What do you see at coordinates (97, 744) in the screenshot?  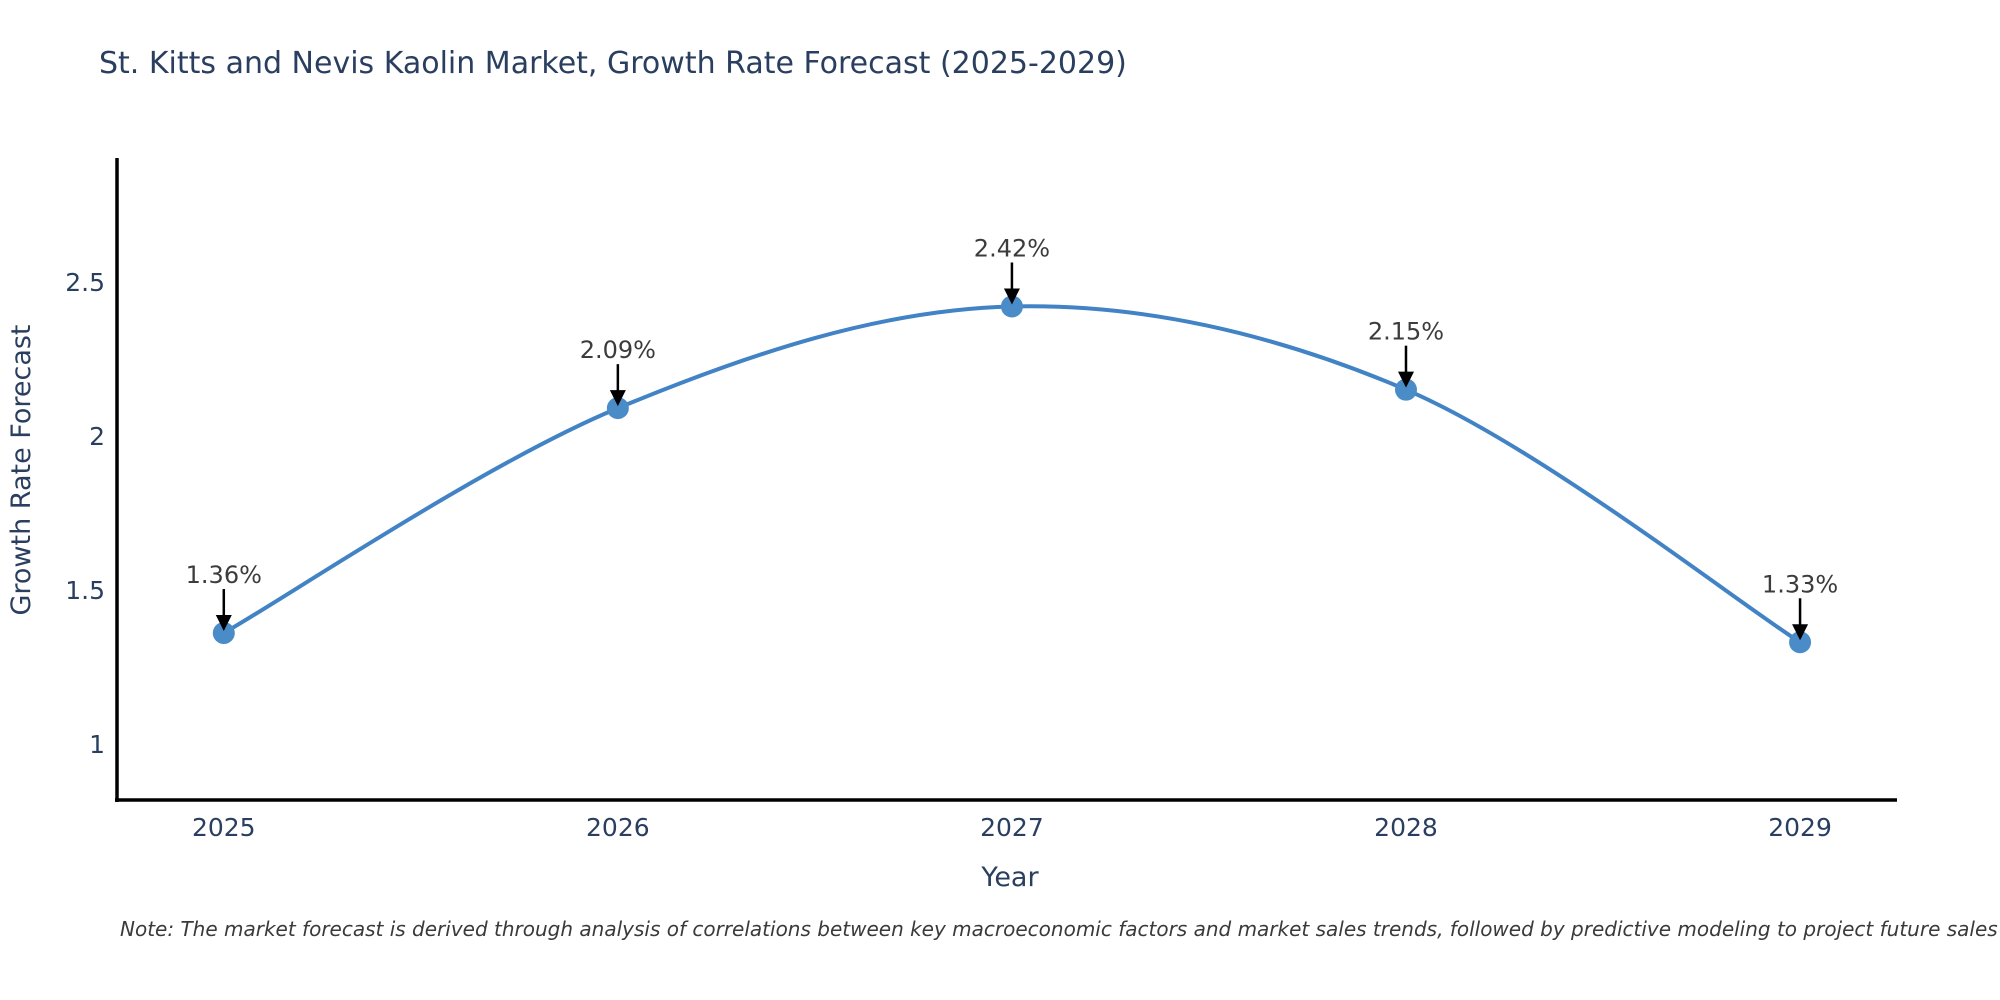 I see `y-tick-label: 1` at bounding box center [97, 744].